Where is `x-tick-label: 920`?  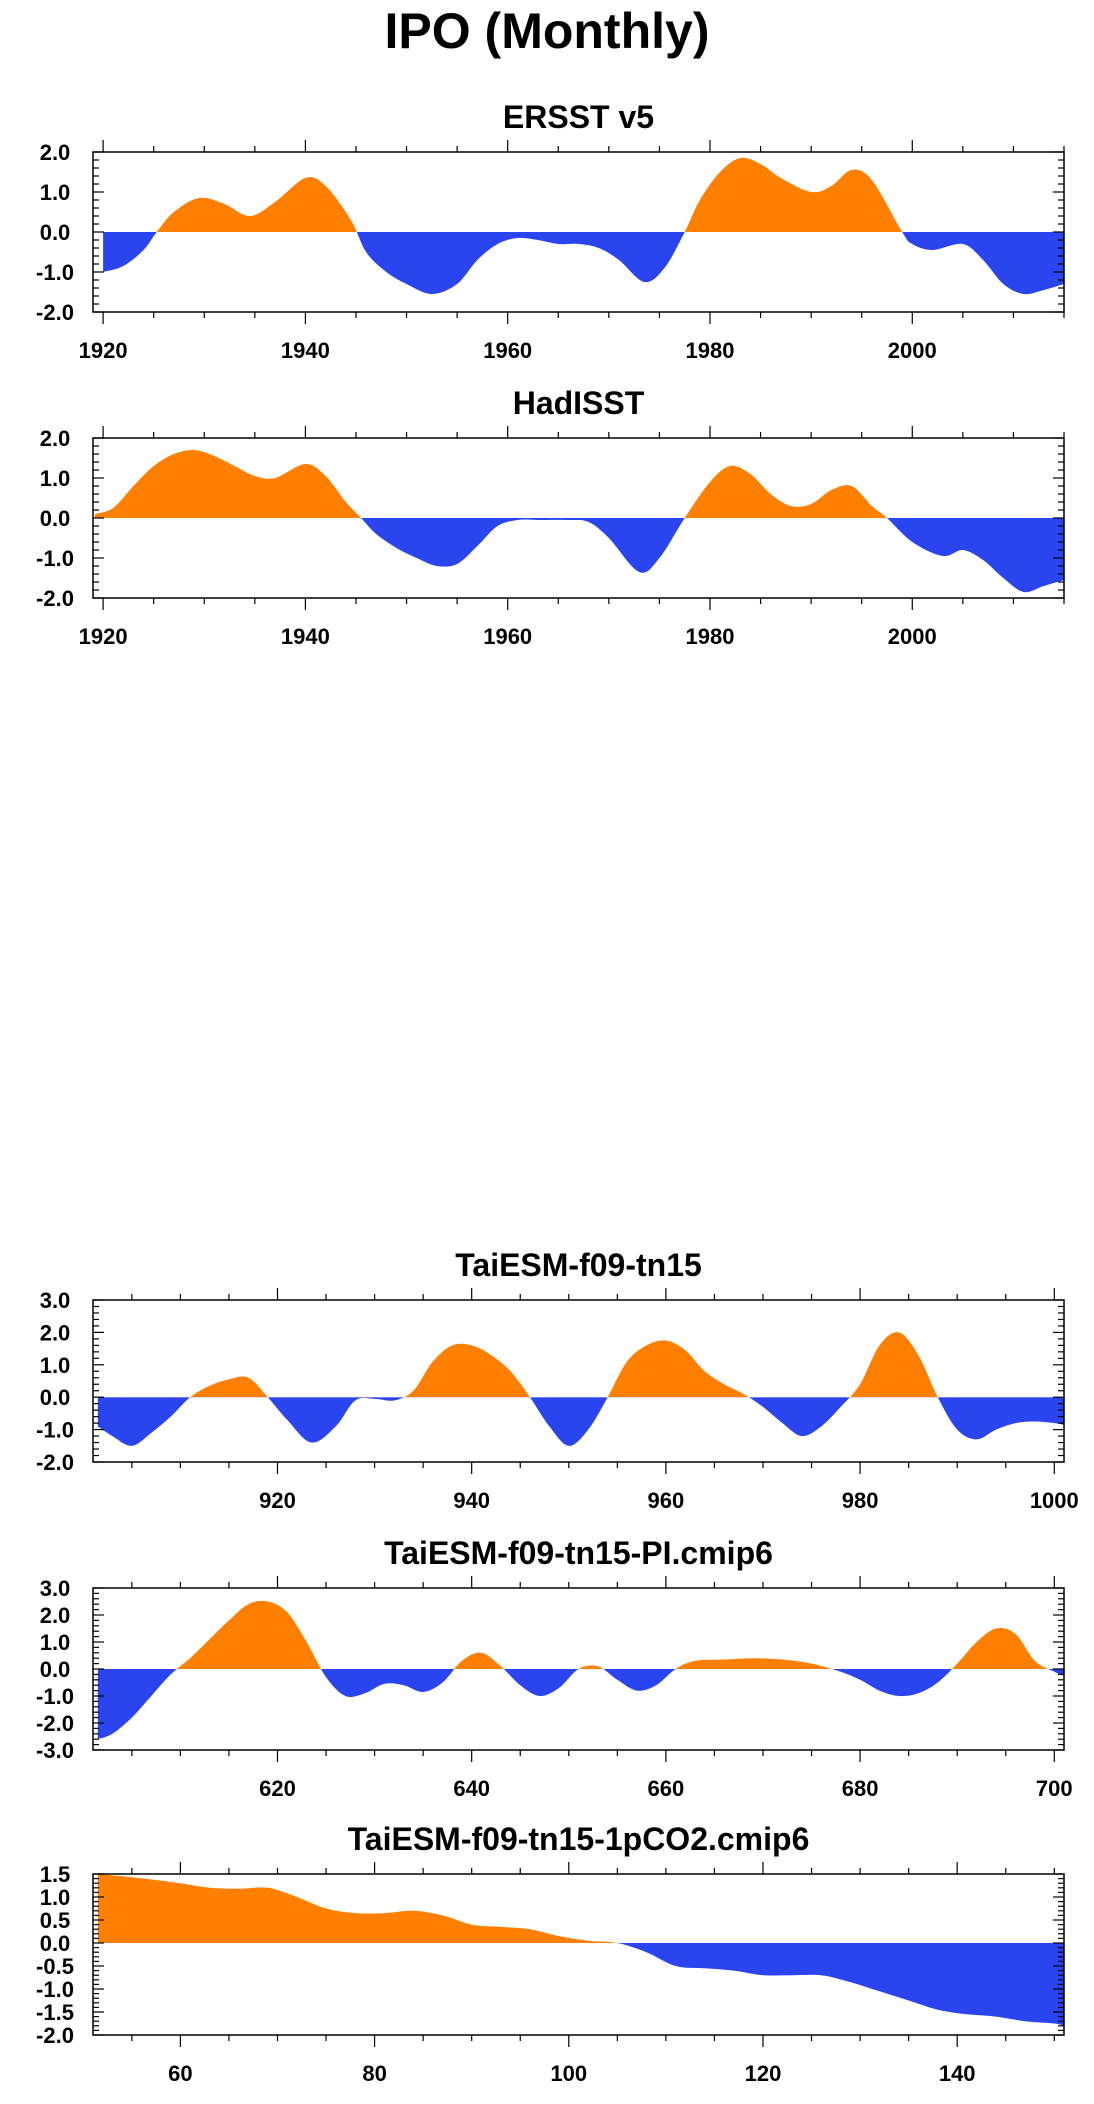 x-tick-label: 920 is located at coordinates (277, 1500).